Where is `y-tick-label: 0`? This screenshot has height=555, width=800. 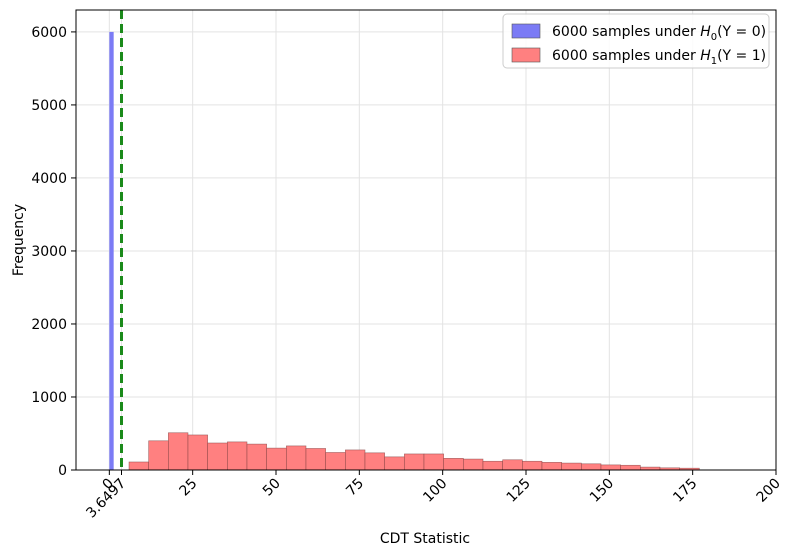
y-tick-label: 0 is located at coordinates (62, 471).